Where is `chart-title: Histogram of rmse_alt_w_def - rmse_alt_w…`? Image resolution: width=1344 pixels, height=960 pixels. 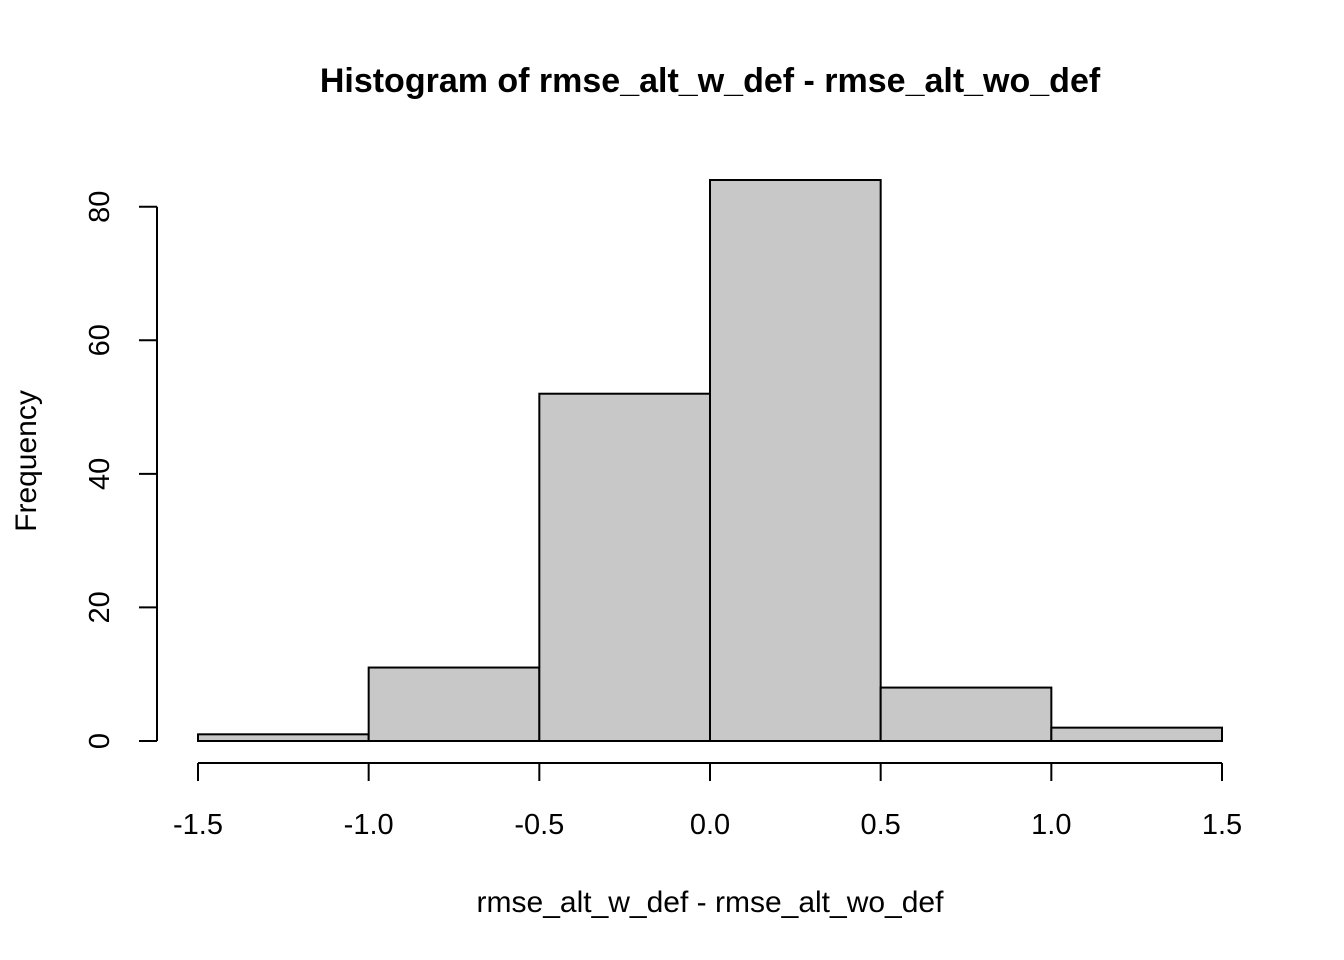 chart-title: Histogram of rmse_alt_w_def - rmse_alt_w… is located at coordinates (710, 81).